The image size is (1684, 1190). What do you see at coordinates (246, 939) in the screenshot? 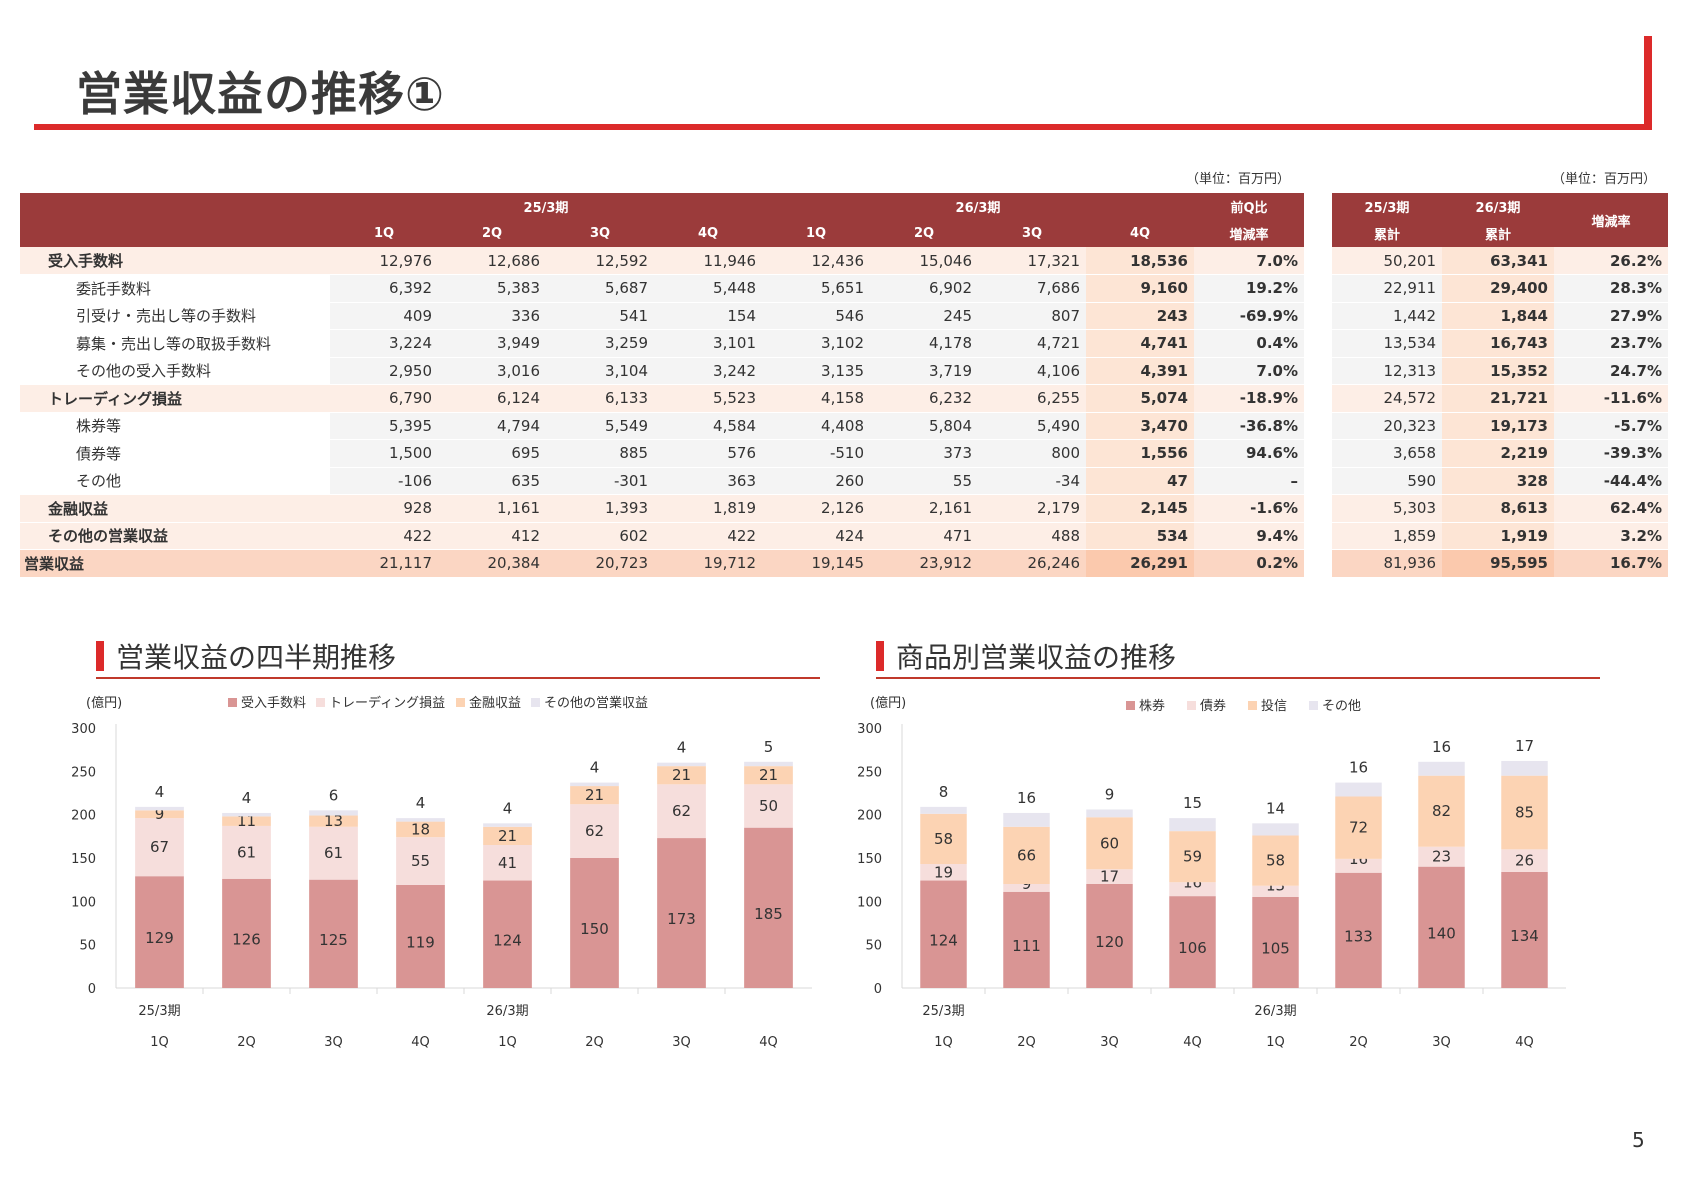
I see `data-label: 126` at bounding box center [246, 939].